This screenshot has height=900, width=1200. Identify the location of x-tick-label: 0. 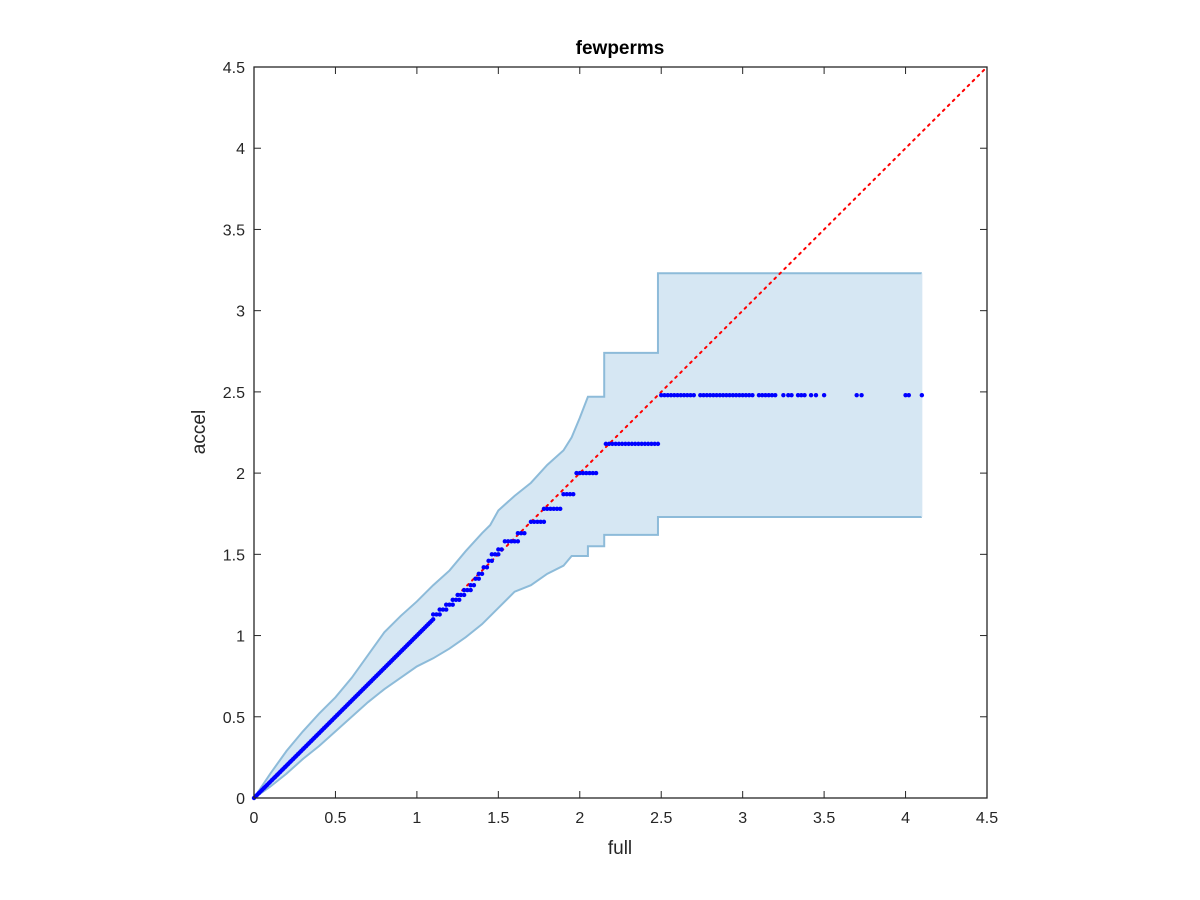
(254, 818).